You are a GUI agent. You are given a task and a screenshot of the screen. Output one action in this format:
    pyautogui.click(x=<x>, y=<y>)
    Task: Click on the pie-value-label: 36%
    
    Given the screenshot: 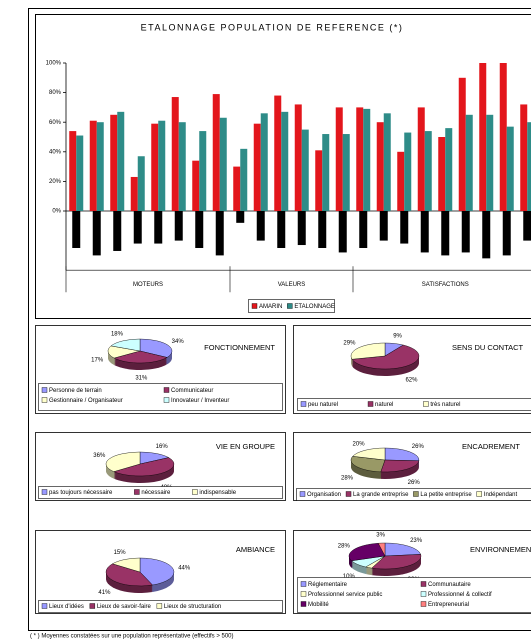 What is the action you would take?
    pyautogui.click(x=99, y=456)
    